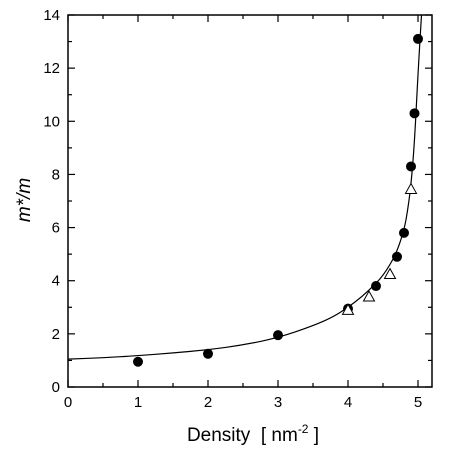  I want to click on x-tick-label: 5, so click(418, 402).